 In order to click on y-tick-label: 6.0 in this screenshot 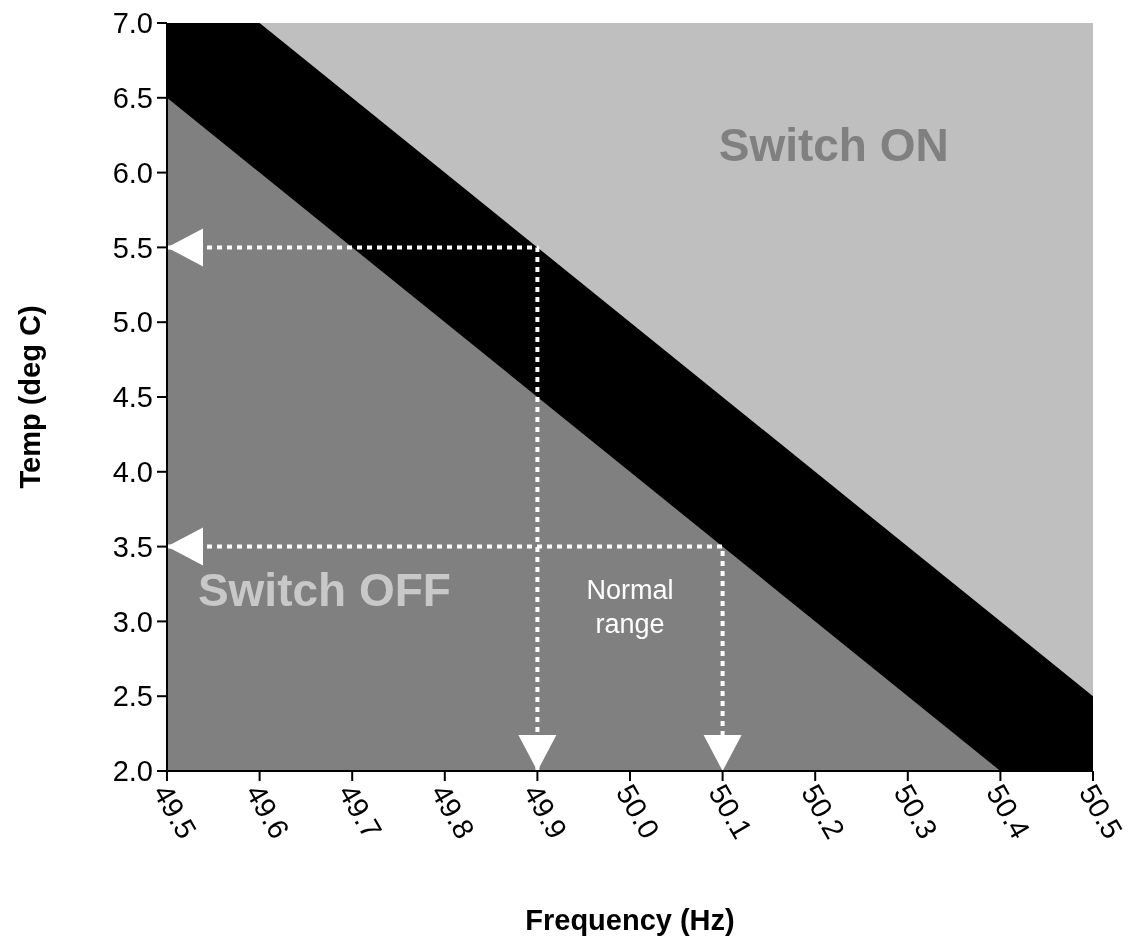, I will do `click(132, 172)`.